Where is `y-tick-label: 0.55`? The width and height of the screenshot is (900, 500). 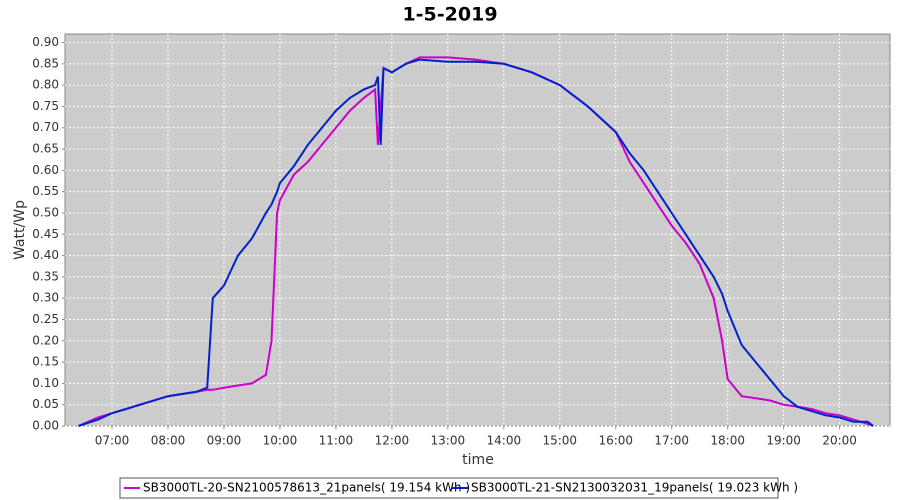 y-tick-label: 0.55 is located at coordinates (45, 191).